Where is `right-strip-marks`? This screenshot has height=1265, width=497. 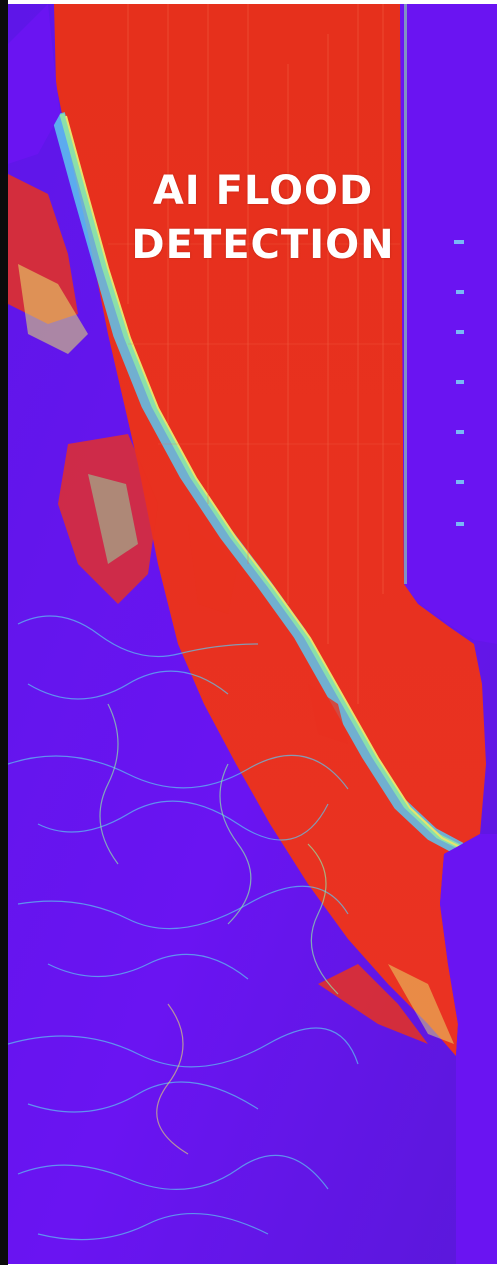 right-strip-marks is located at coordinates (434, 294).